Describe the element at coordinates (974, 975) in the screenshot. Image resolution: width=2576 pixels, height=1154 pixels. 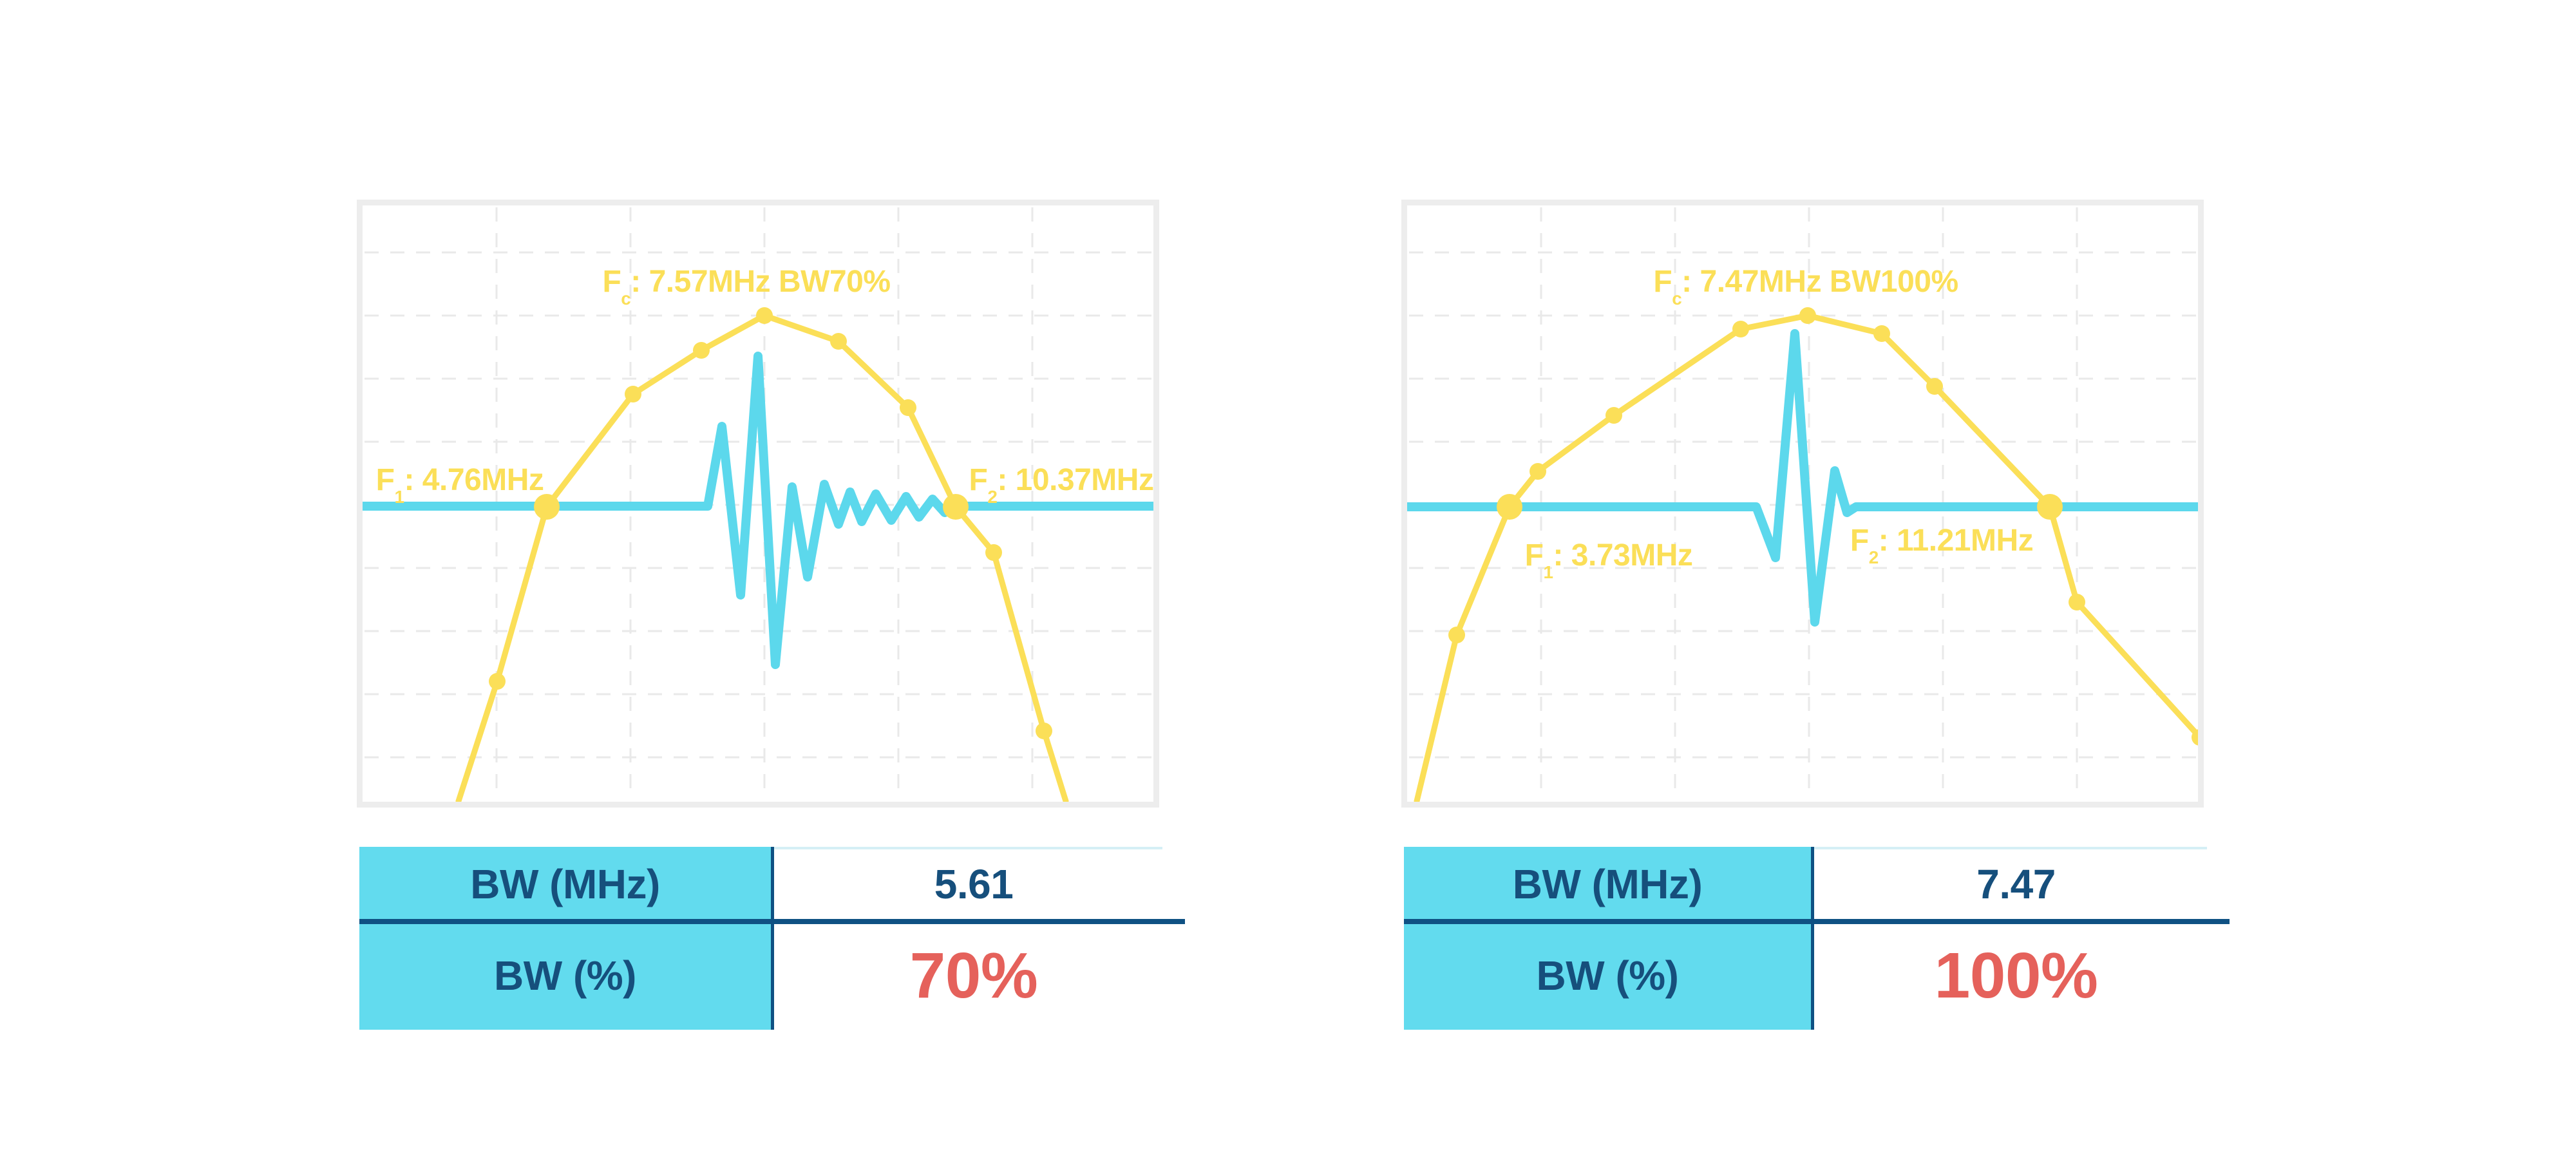
I see `bw-pct-value: 70%` at that location.